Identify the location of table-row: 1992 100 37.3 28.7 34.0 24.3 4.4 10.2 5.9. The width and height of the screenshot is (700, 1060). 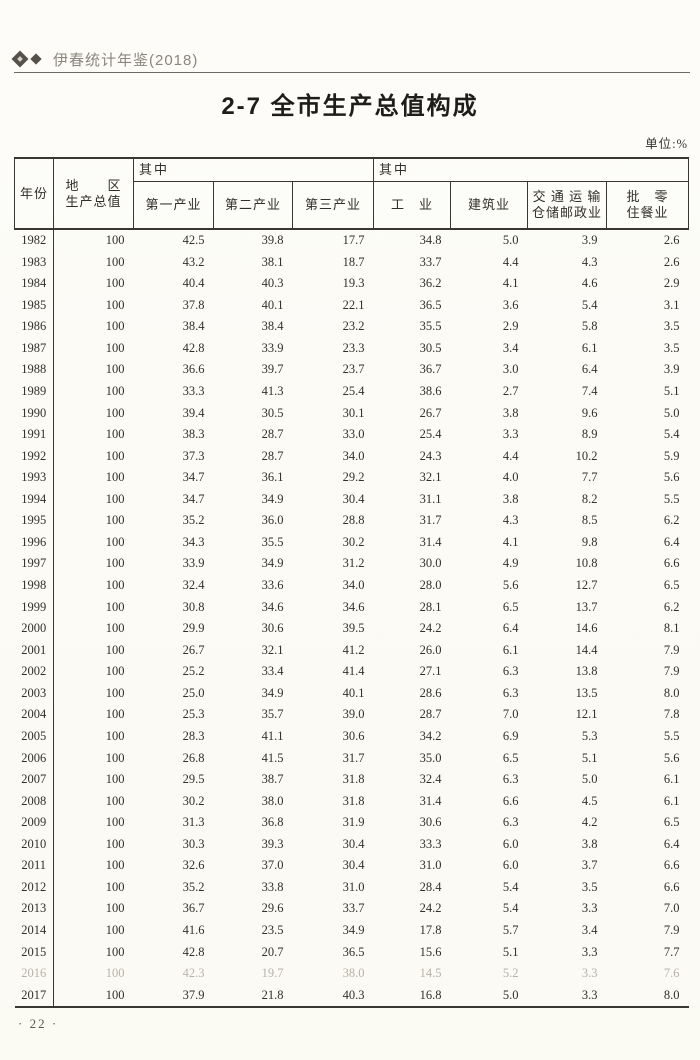
(351, 456).